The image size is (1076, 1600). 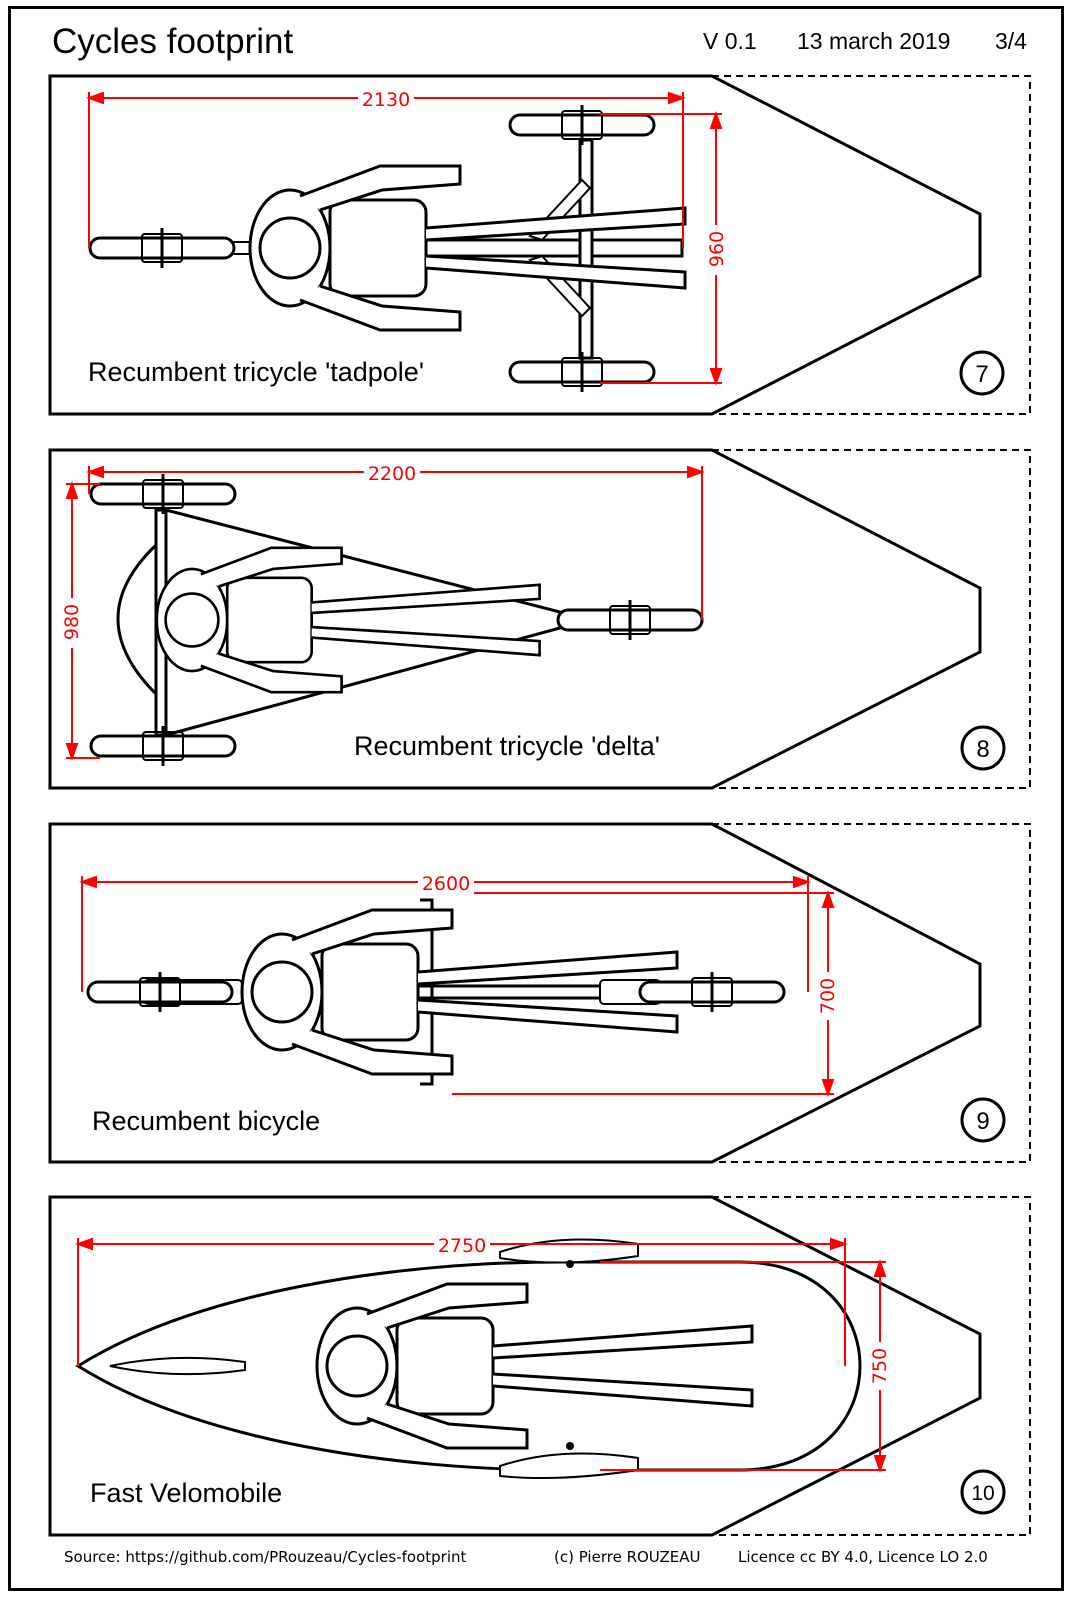 I want to click on date-label: 13 march 2019, so click(x=874, y=41).